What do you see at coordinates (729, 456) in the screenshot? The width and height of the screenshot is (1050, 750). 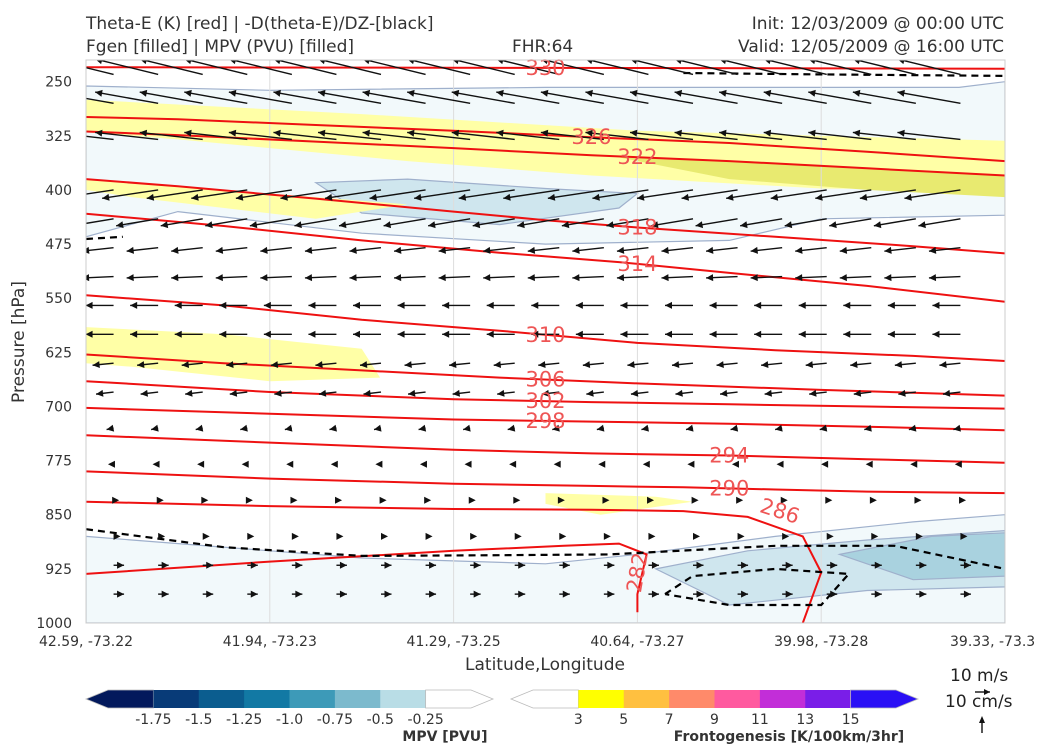 I see `theta-e-contour-label: 294` at bounding box center [729, 456].